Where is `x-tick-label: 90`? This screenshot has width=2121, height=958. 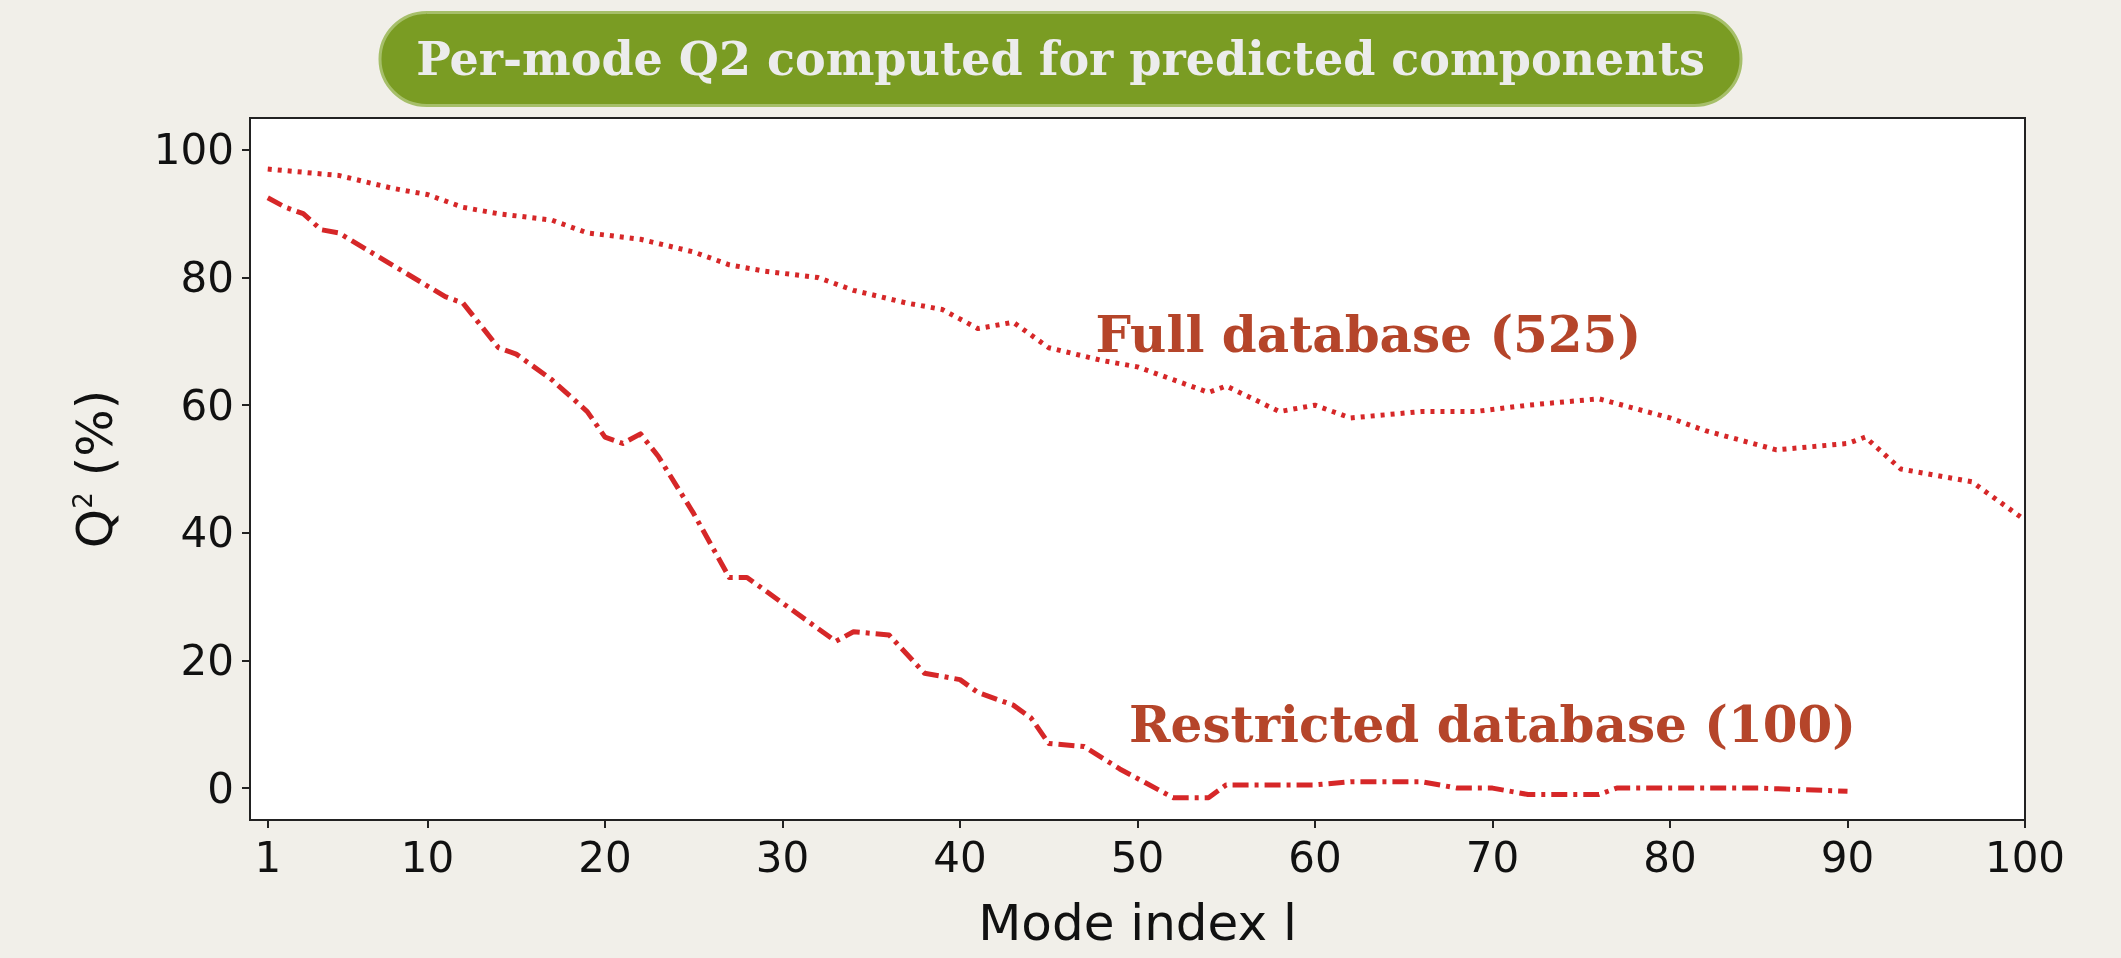 x-tick-label: 90 is located at coordinates (1847, 857).